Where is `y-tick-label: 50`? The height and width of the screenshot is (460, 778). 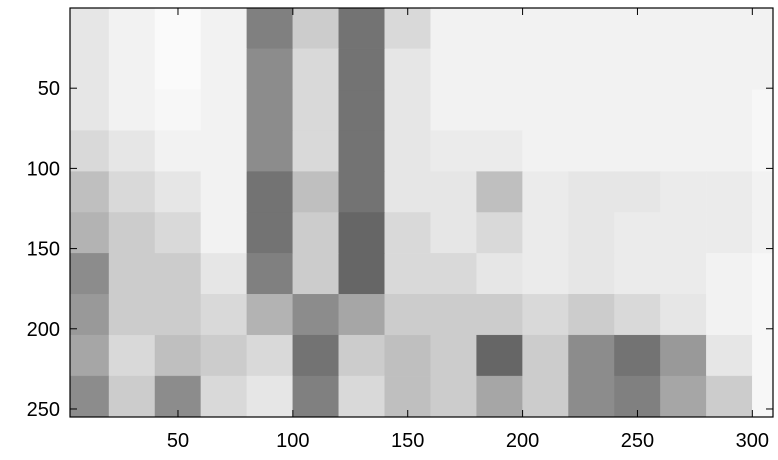 y-tick-label: 50 is located at coordinates (49, 89).